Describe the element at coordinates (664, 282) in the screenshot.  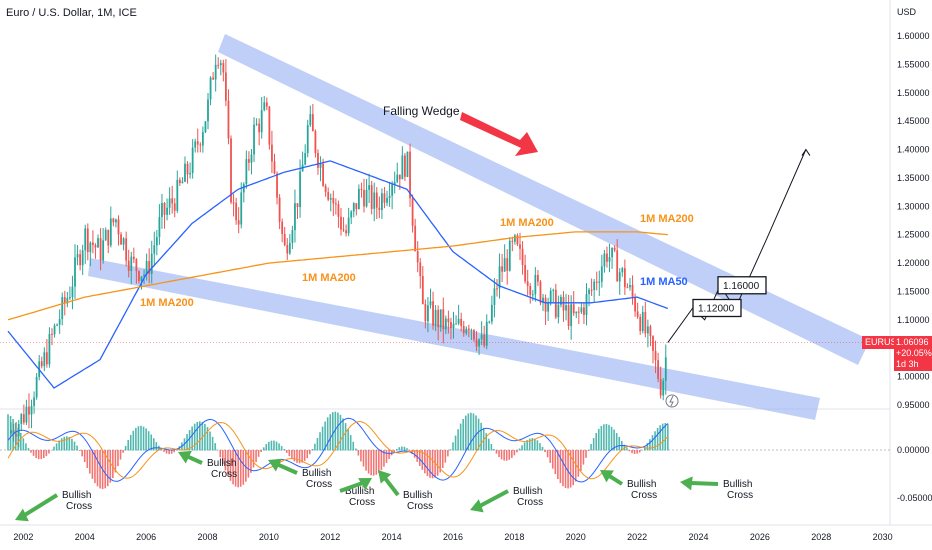
I see `ma50-label: 1M MA50` at that location.